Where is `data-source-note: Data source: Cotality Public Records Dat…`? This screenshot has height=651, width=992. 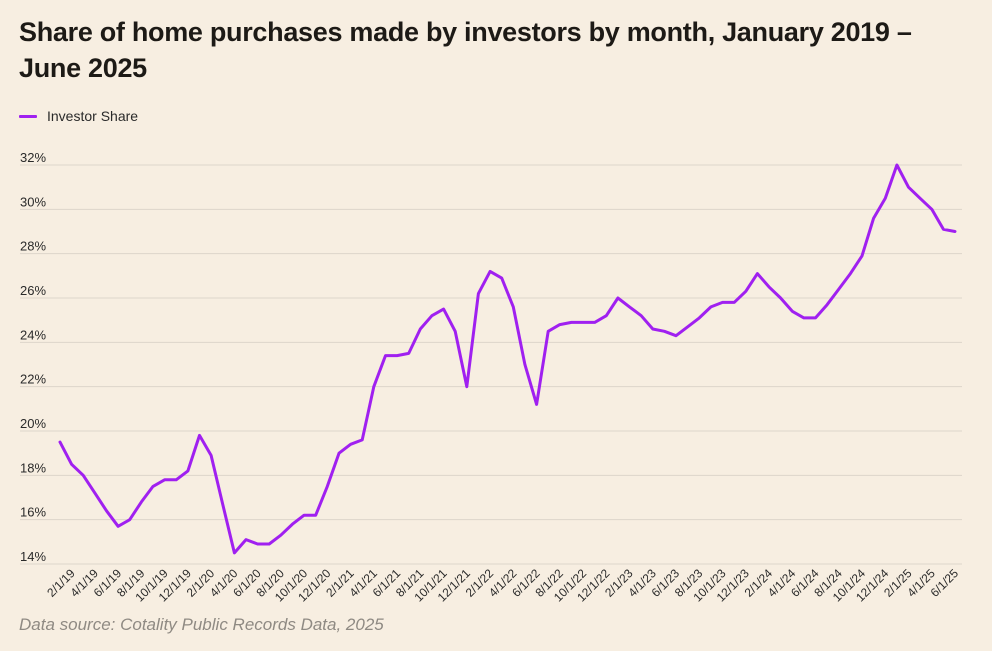 data-source-note: Data source: Cotality Public Records Dat… is located at coordinates (201, 624).